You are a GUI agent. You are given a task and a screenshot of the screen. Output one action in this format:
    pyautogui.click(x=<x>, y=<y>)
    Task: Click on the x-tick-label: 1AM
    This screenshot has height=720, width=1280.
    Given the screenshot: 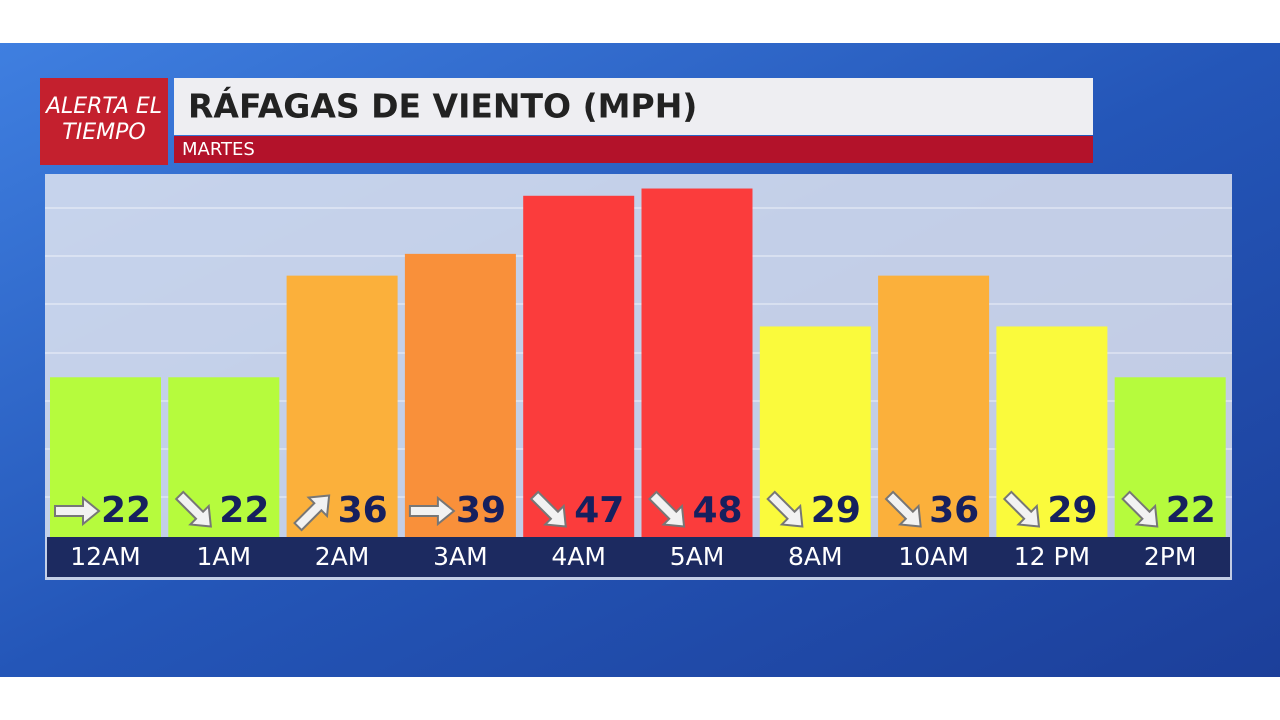 What is the action you would take?
    pyautogui.click(x=224, y=556)
    